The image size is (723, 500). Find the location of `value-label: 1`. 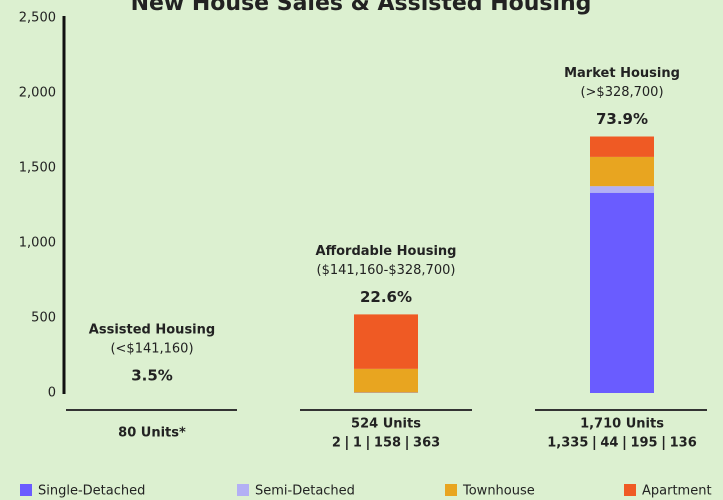

value-label: 1 is located at coordinates (357, 443).